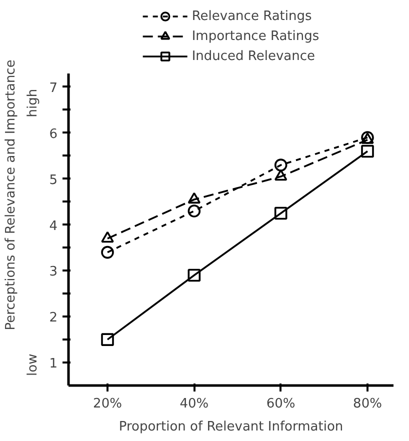 The width and height of the screenshot is (409, 441). I want to click on legend-label: Induced Relevance, so click(254, 56).